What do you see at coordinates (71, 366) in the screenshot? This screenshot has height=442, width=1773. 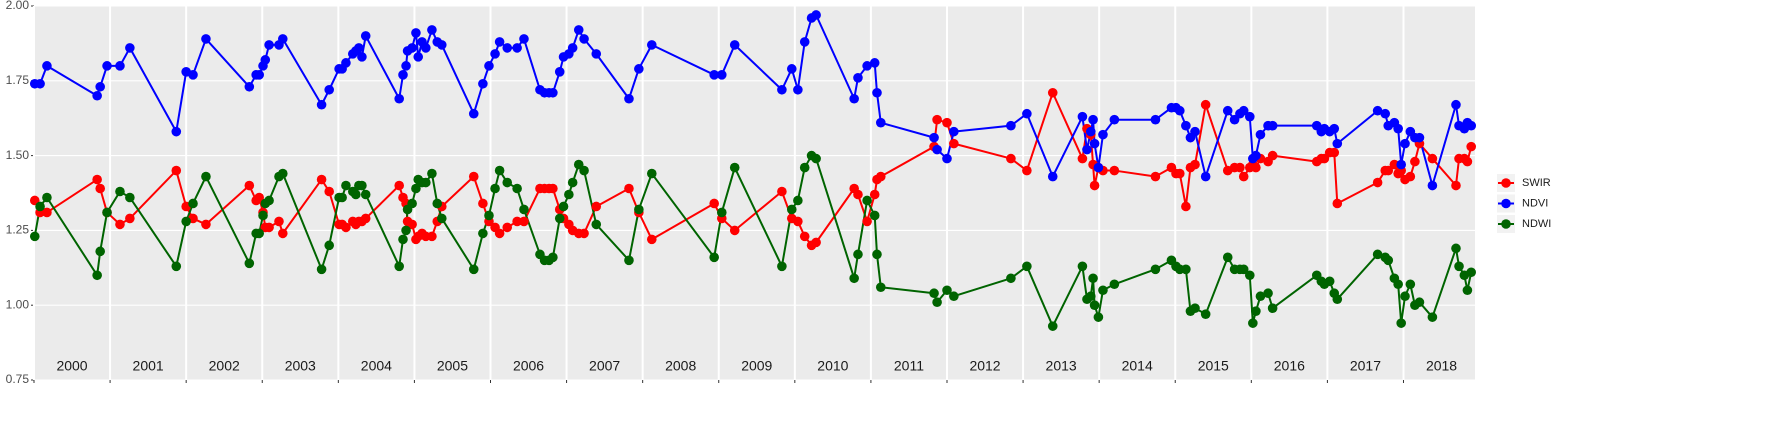 I see `x-tick-label: 2000` at bounding box center [71, 366].